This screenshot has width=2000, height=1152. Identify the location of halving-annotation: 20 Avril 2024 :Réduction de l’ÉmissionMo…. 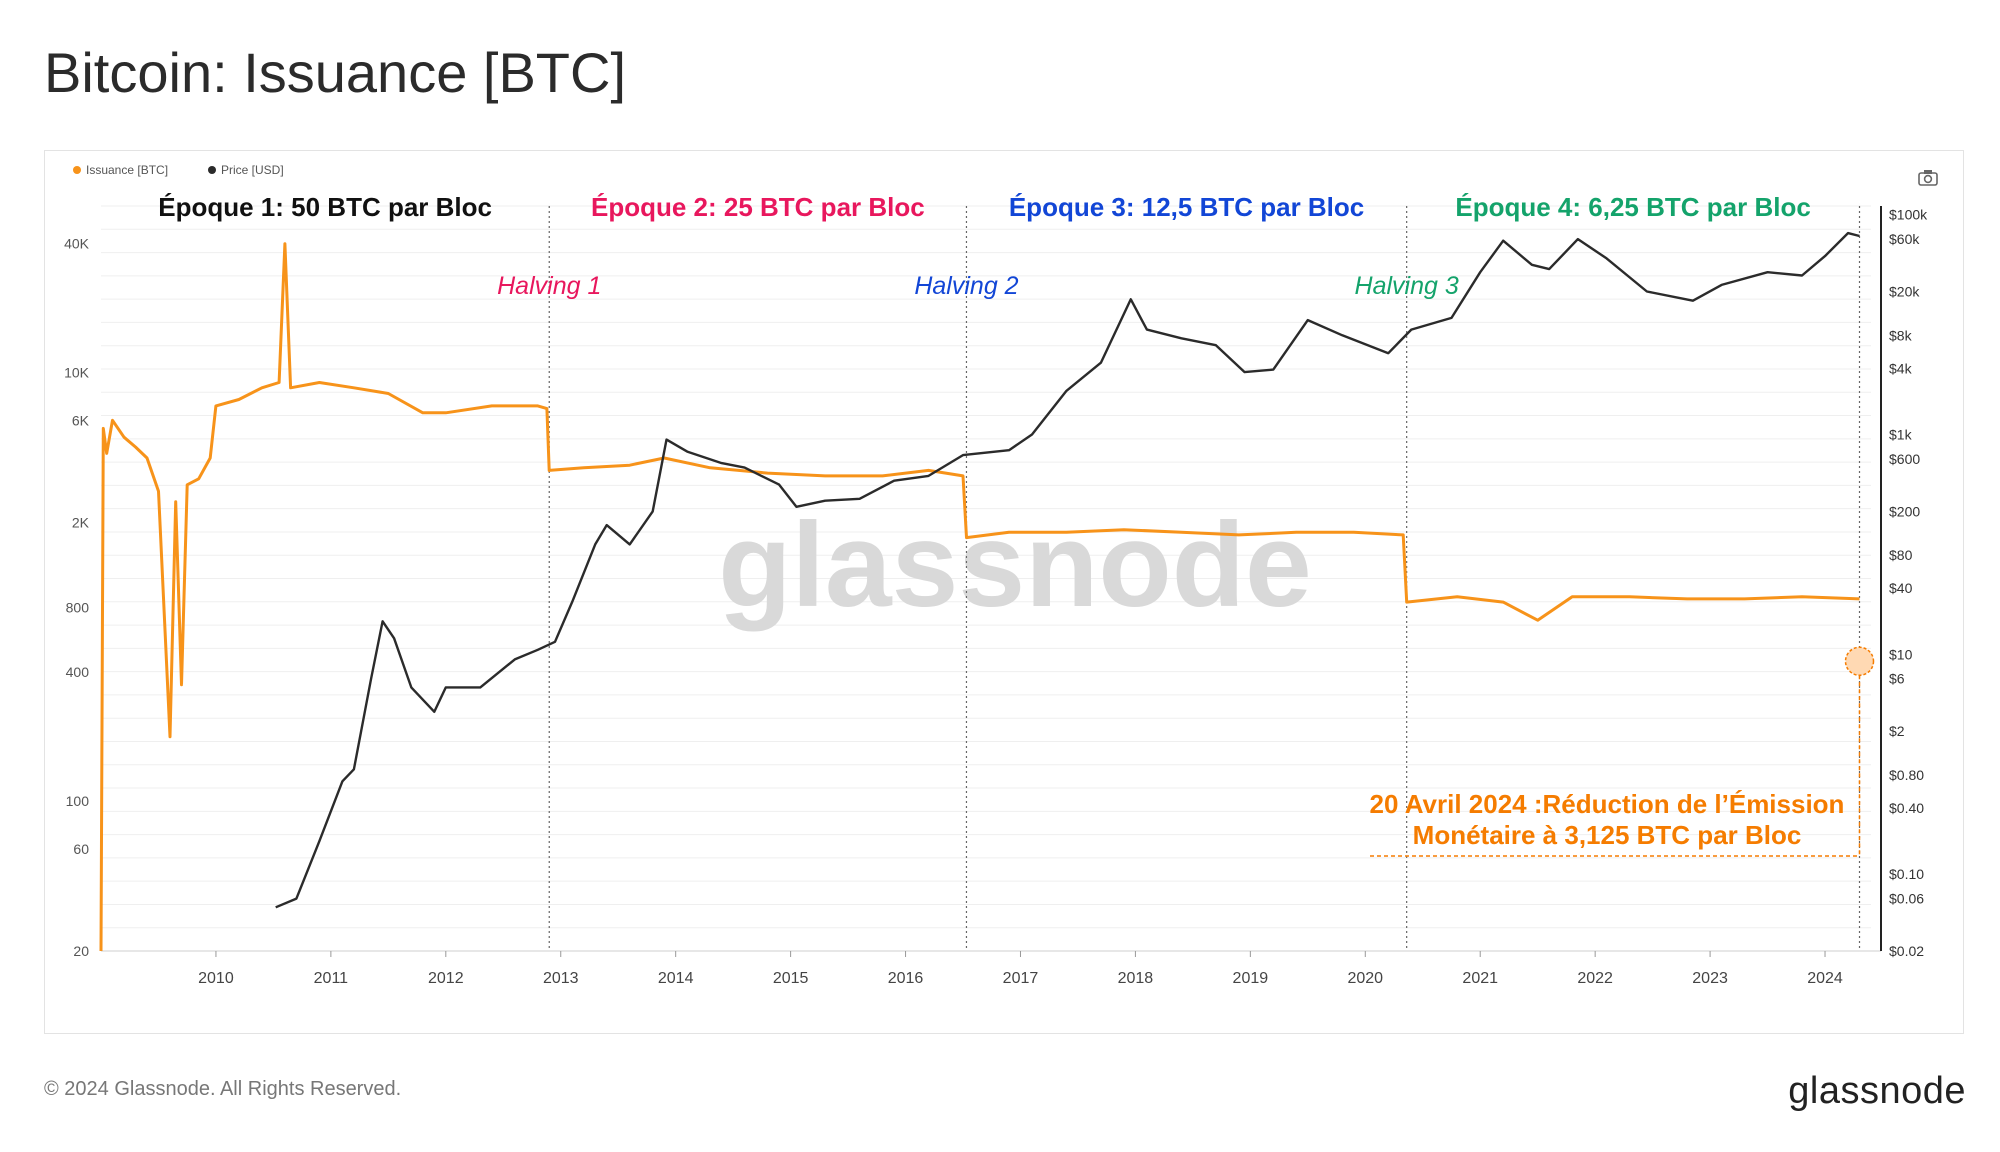
(1622, 751).